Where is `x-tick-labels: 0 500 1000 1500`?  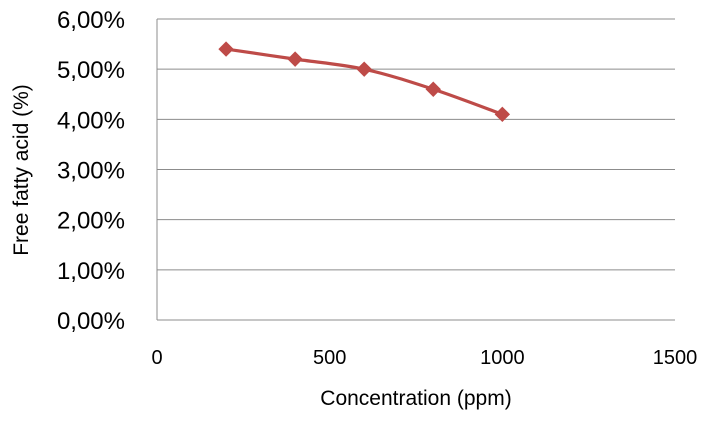
x-tick-labels: 0 500 1000 1500 is located at coordinates (424, 358).